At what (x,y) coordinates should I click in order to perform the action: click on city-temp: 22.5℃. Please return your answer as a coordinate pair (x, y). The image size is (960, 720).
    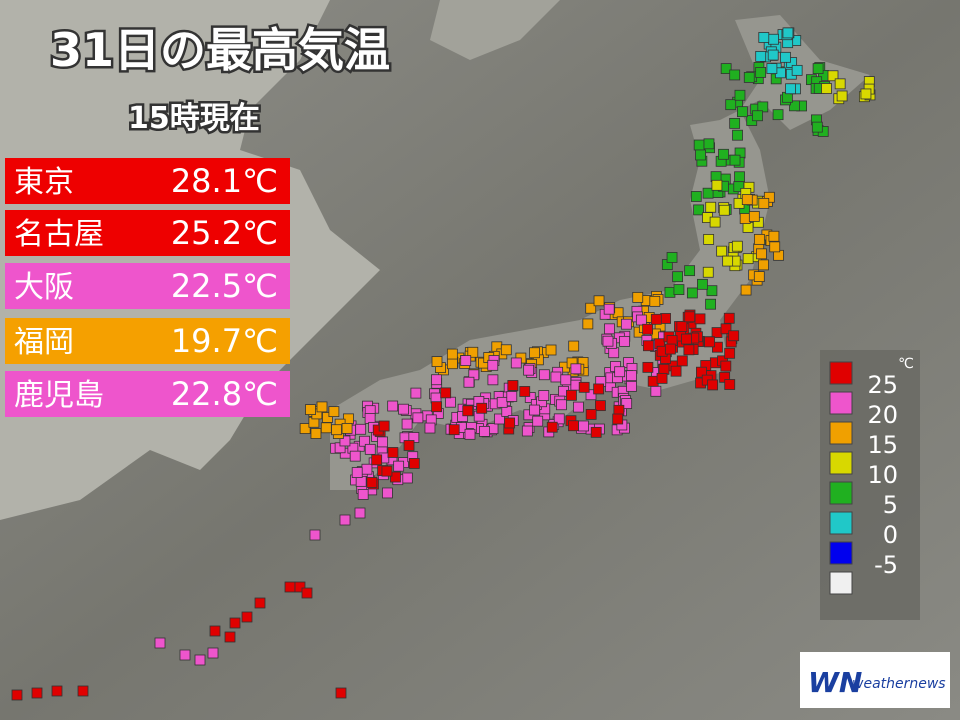
    Looking at the image, I should click on (224, 286).